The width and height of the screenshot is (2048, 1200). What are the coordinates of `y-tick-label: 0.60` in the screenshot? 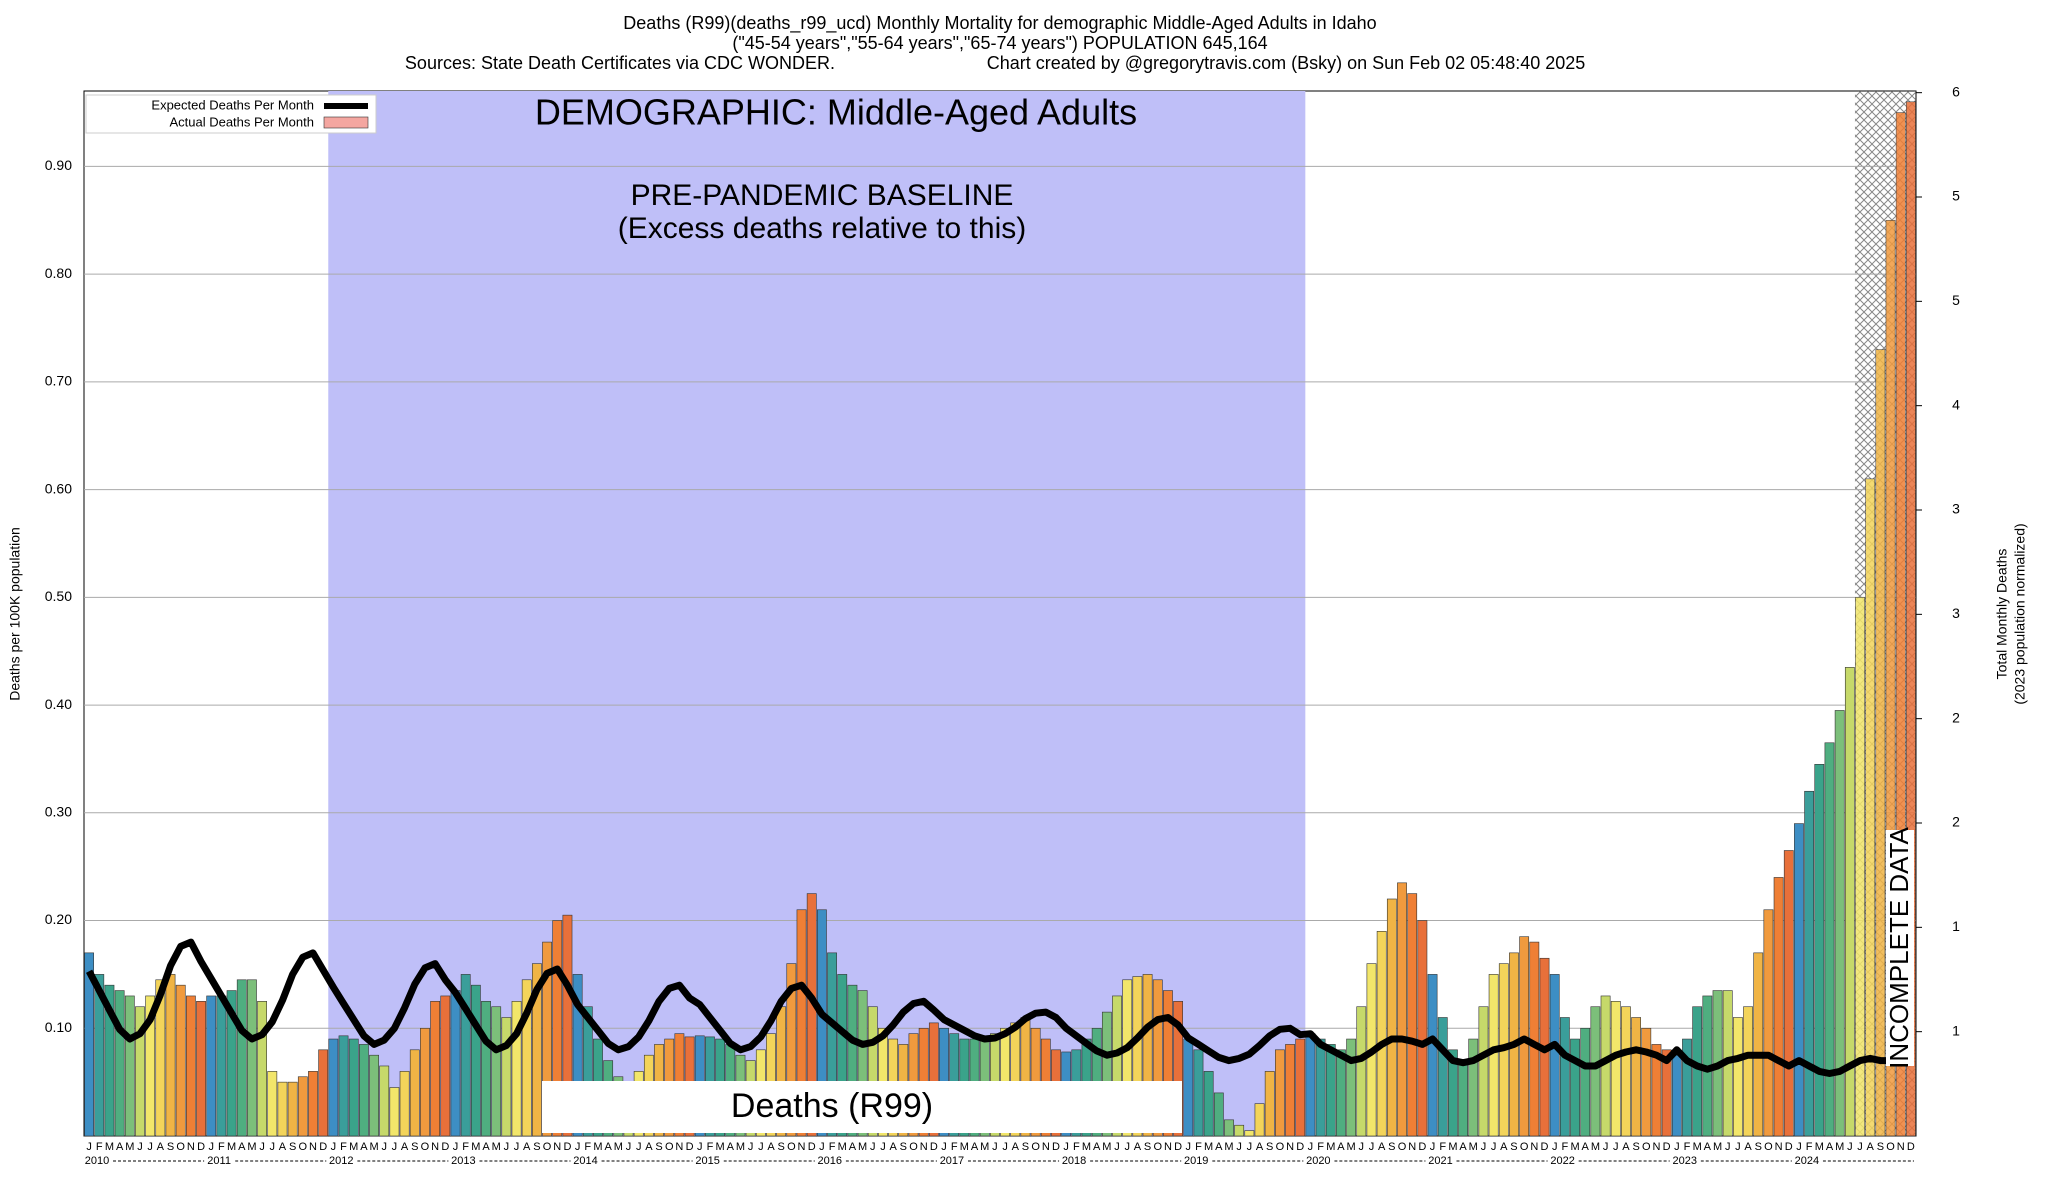 It's located at (58, 488).